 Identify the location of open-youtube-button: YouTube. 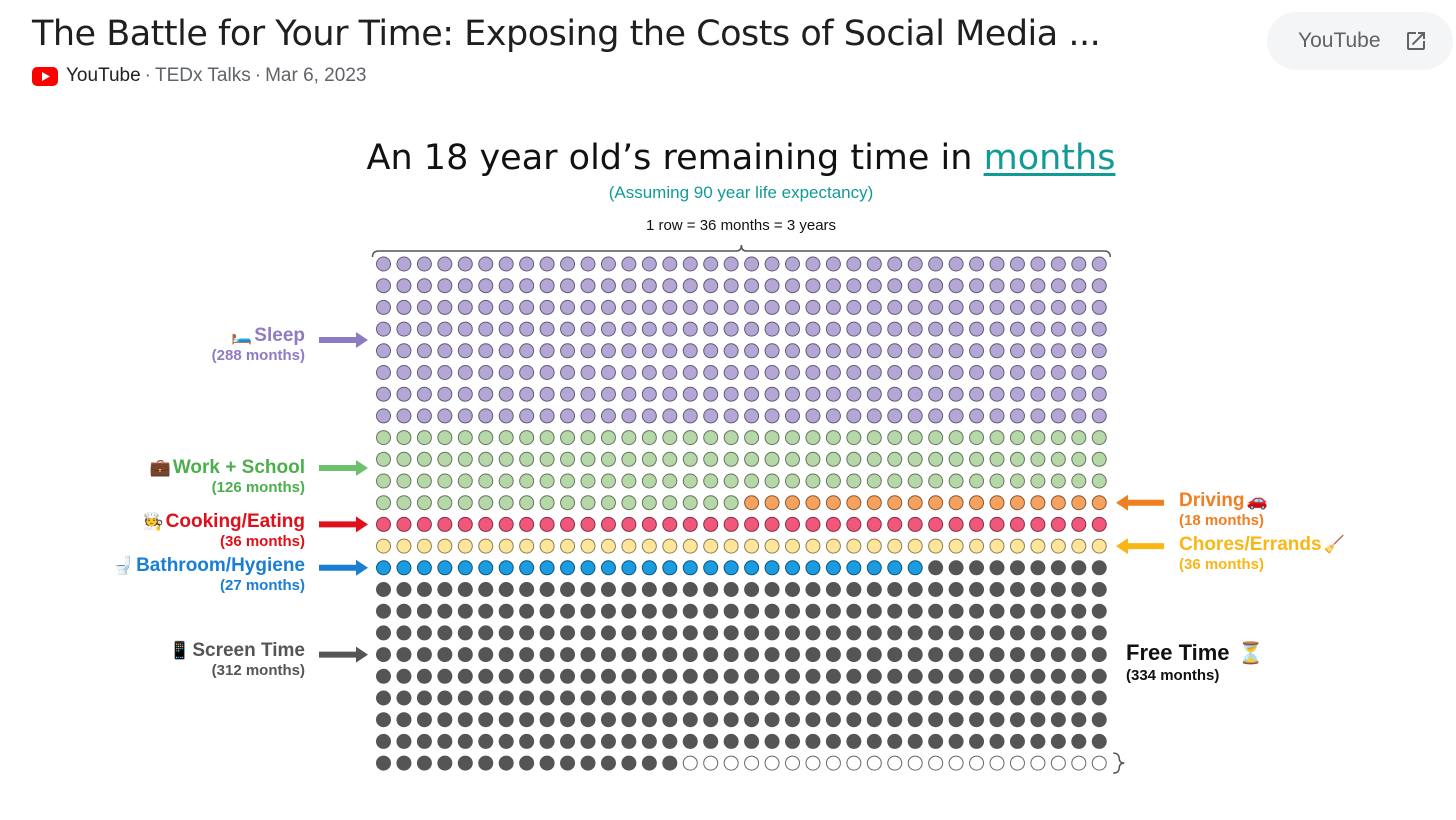
(1360, 41).